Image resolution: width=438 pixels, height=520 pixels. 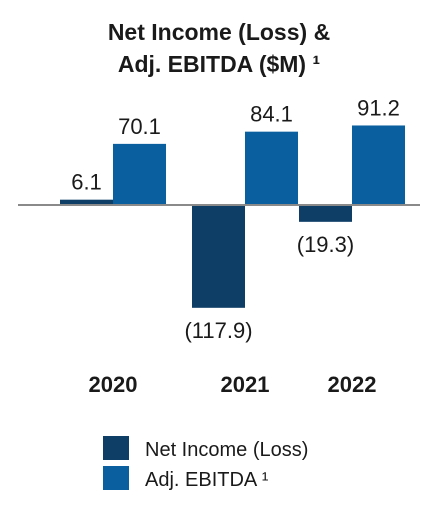 What do you see at coordinates (325, 244) in the screenshot?
I see `data-label-net-income-loss-2022: (19.3)` at bounding box center [325, 244].